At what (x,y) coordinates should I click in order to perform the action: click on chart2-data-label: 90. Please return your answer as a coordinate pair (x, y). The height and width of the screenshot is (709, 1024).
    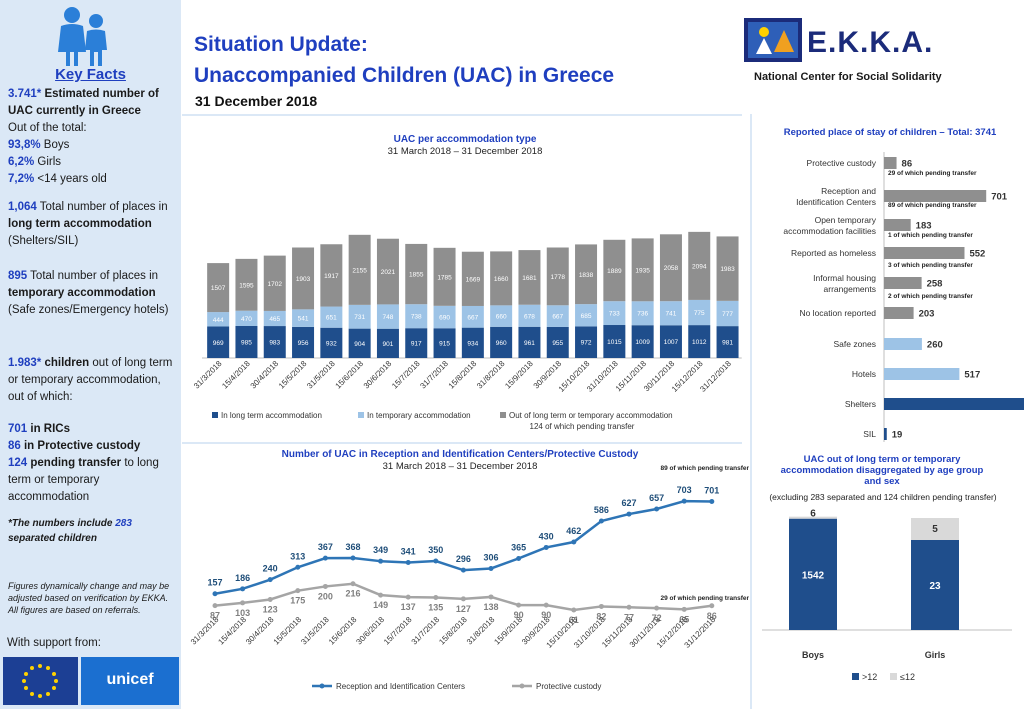
    Looking at the image, I should click on (519, 615).